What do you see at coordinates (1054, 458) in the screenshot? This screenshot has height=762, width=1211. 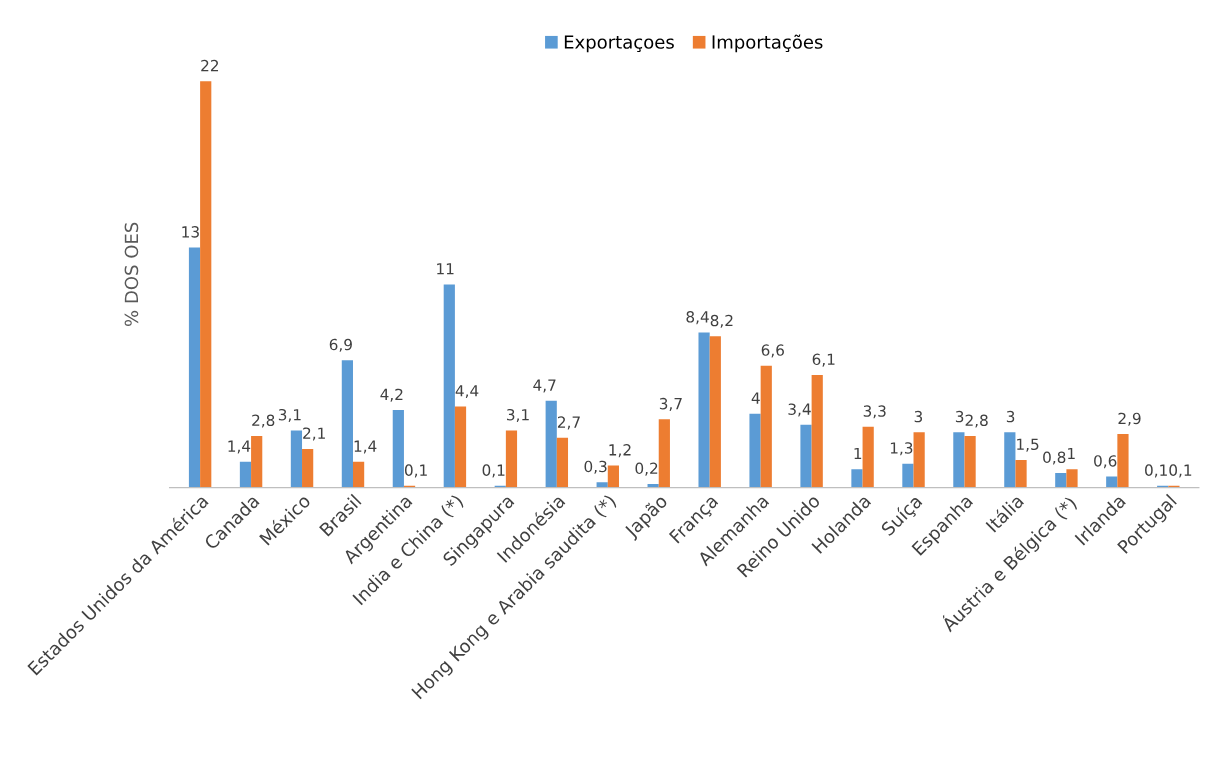 I see `data-label: 0,8` at bounding box center [1054, 458].